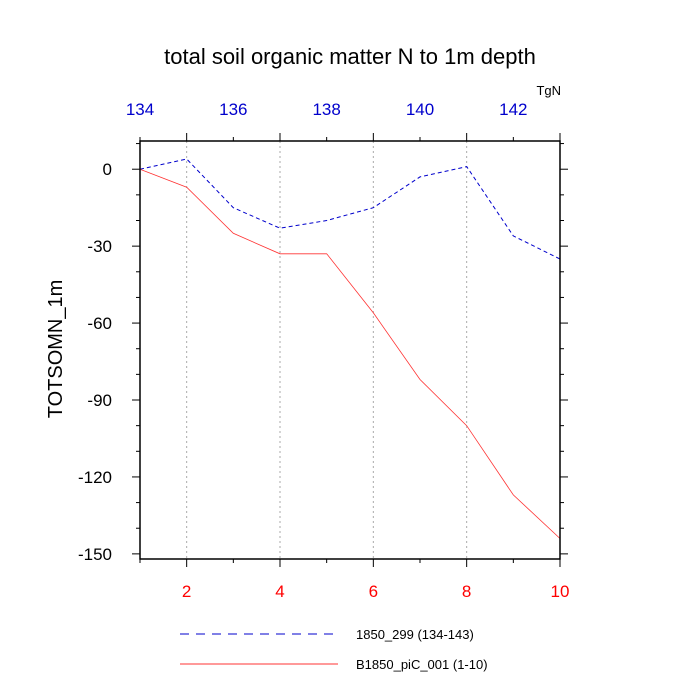 This screenshot has width=700, height=700. What do you see at coordinates (334, 649) in the screenshot?
I see `legend-layer: 1850_299 (134-143) B1850_piC_001 (1-10)` at bounding box center [334, 649].